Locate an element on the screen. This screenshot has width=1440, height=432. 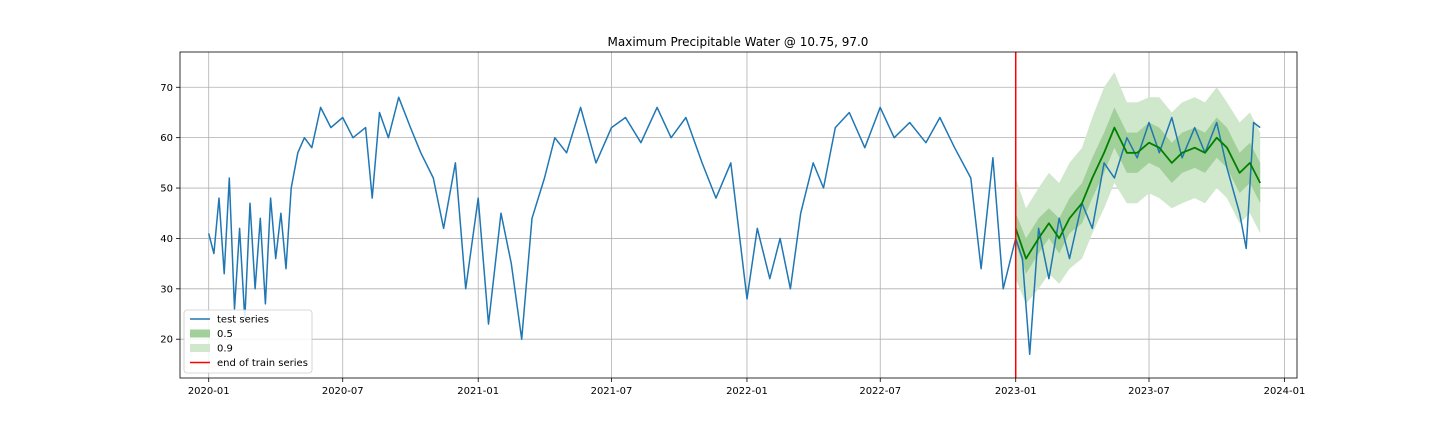
y-tick-label: 40 is located at coordinates (166, 239).